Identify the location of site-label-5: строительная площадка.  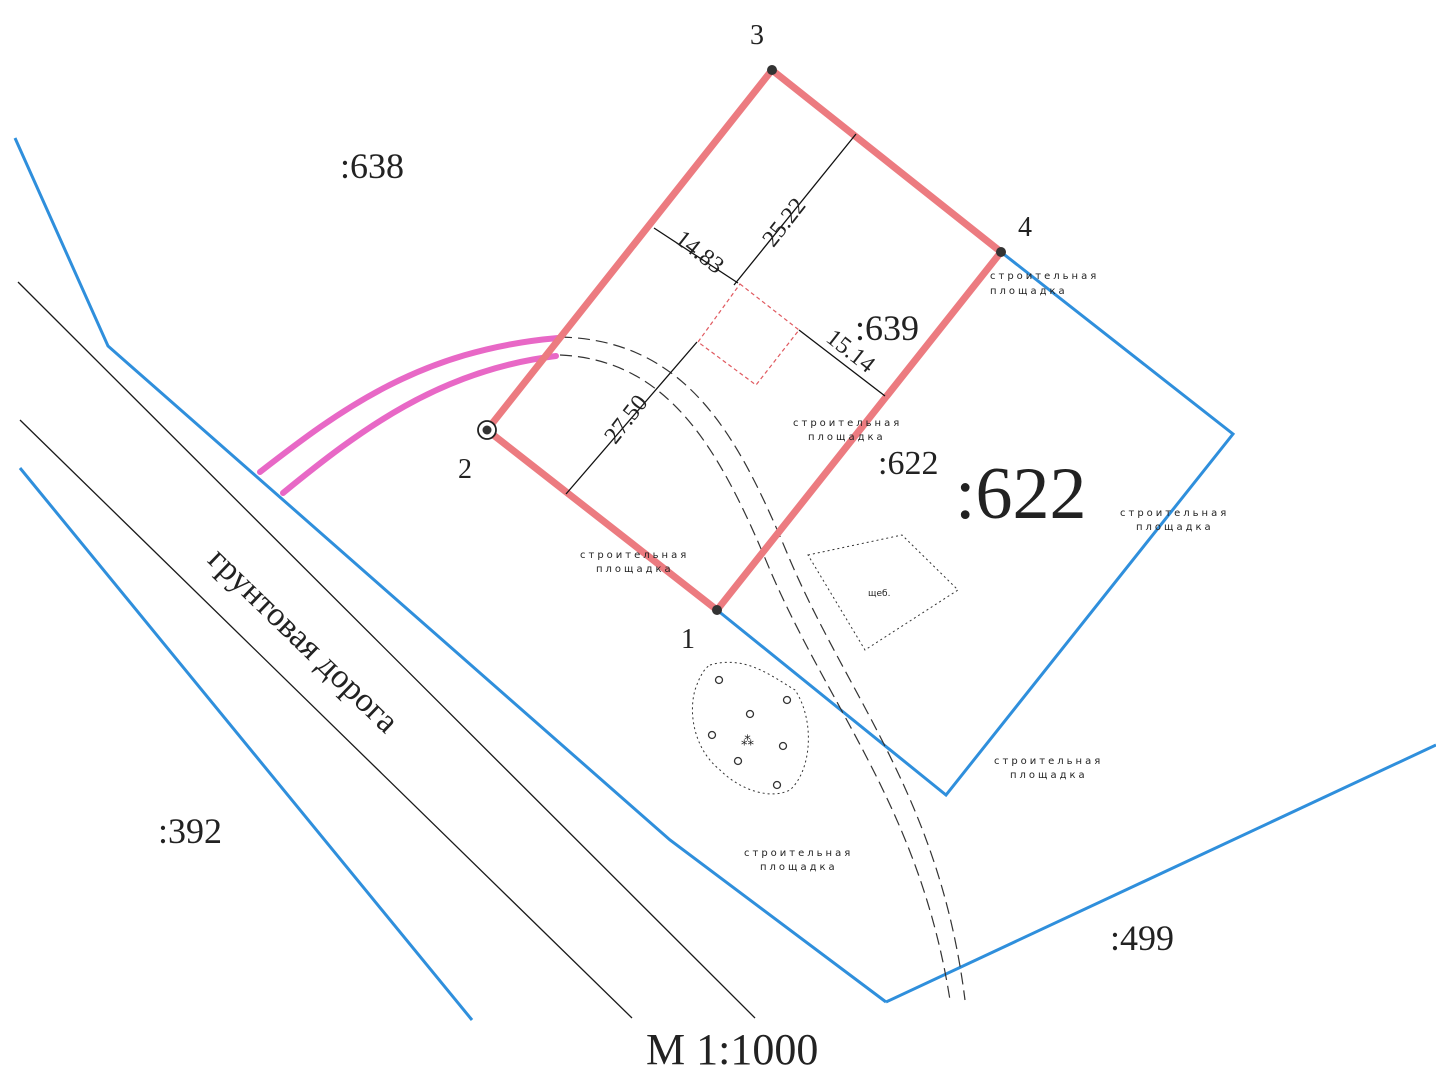
(1048, 768).